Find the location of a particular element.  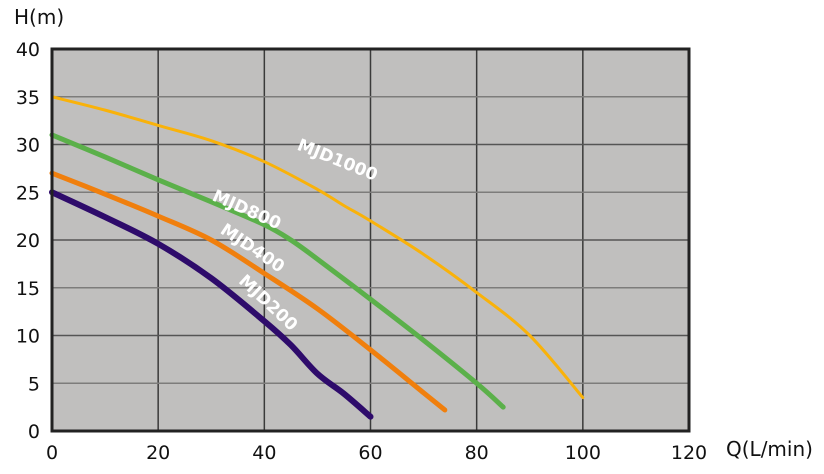

x-tick-label: 60 is located at coordinates (370, 453).